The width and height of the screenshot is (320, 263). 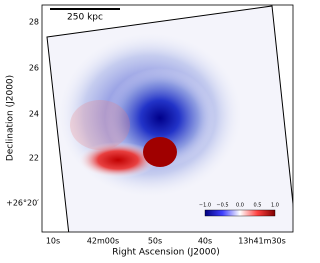 I want to click on blue-core, so click(x=160, y=118).